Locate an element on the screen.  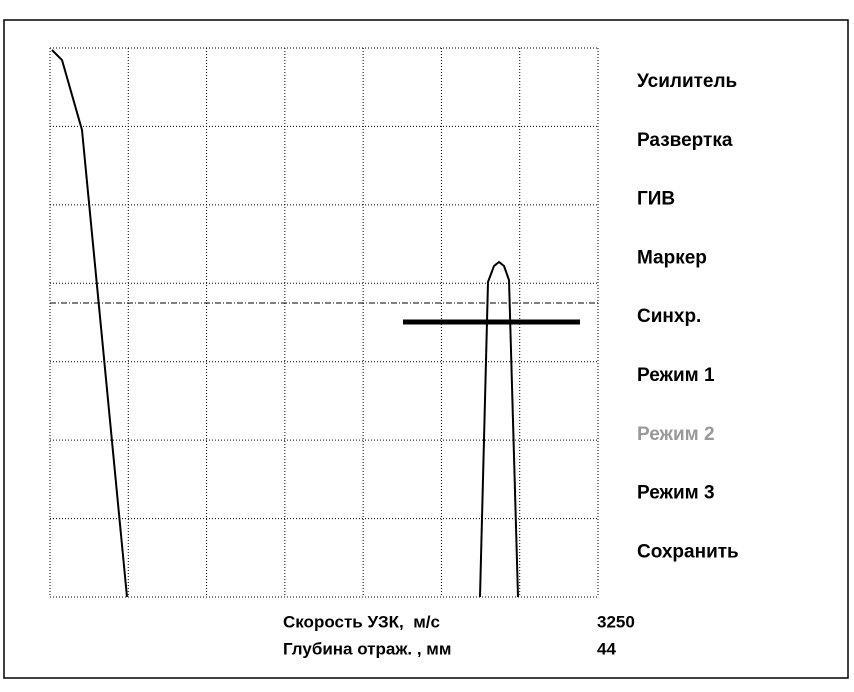
status-label: Глубина отраж. , мм is located at coordinates (367, 648).